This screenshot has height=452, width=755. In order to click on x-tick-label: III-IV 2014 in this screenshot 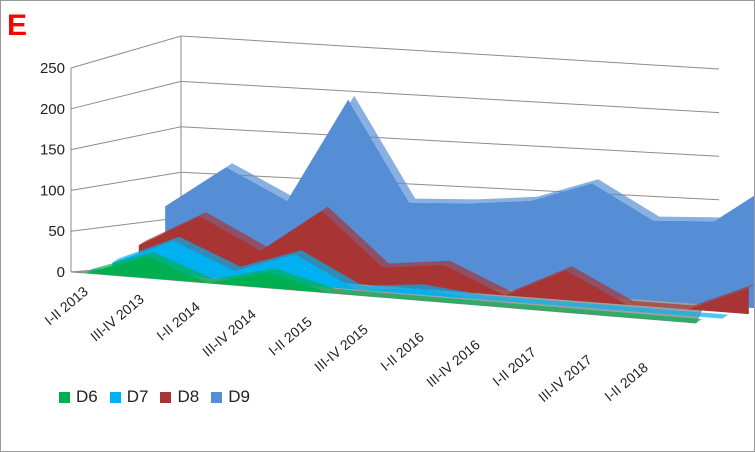, I will do `click(229, 333)`.